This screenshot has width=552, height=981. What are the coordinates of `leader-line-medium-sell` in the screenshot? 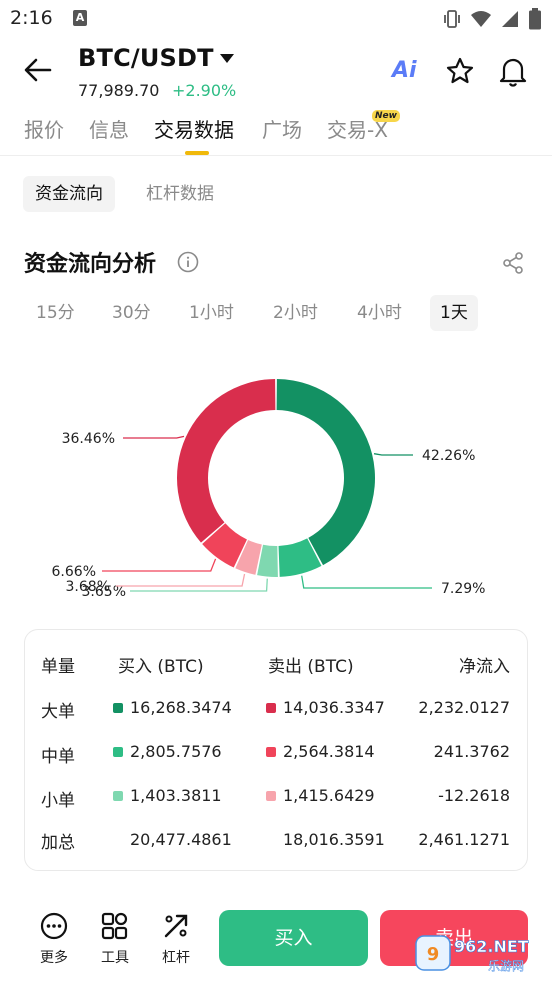 It's located at (159, 565).